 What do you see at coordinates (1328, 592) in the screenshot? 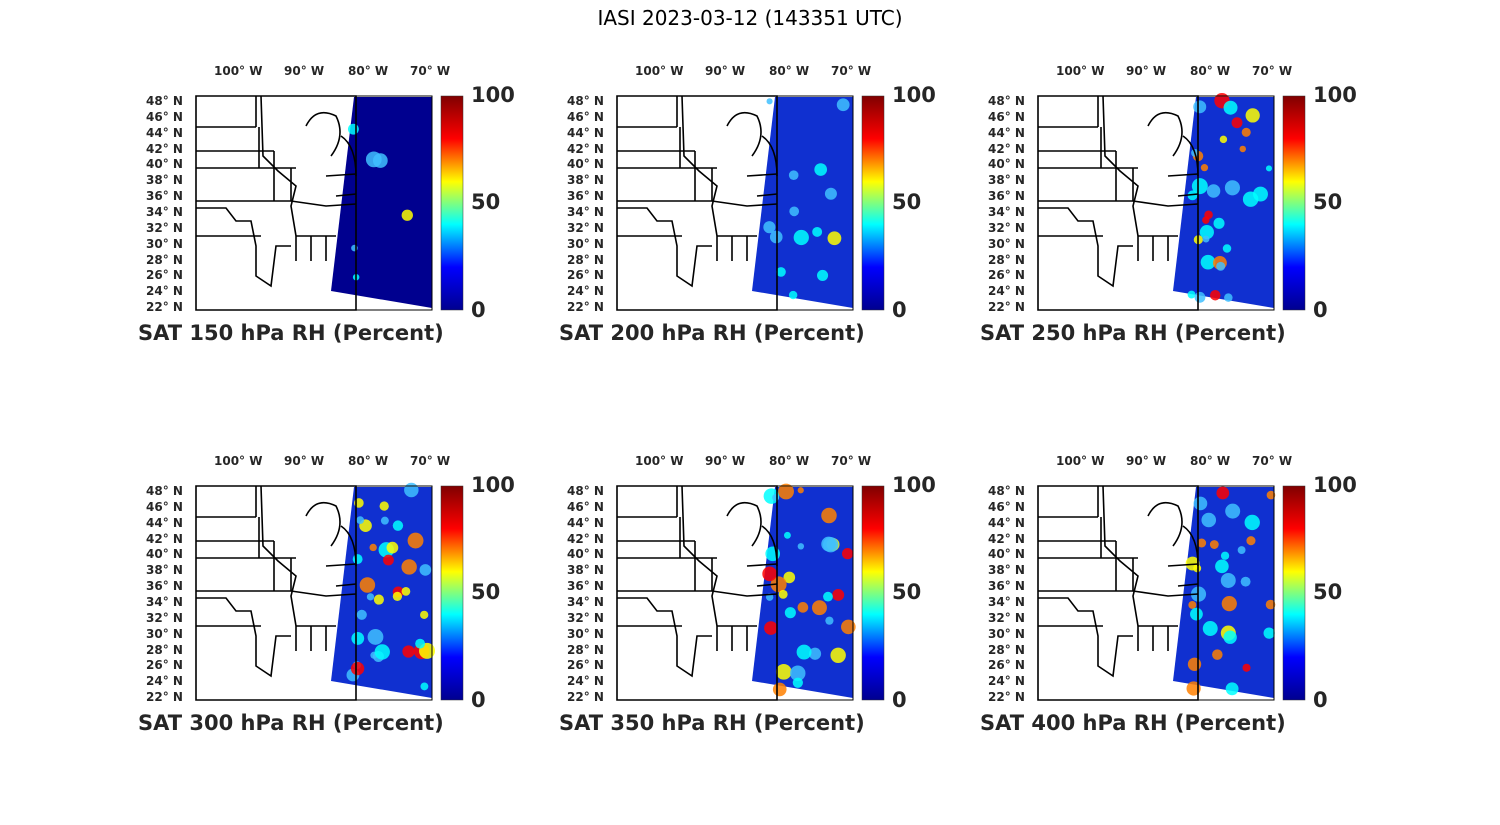
I see `colorbar-tick-label: 50` at bounding box center [1328, 592].